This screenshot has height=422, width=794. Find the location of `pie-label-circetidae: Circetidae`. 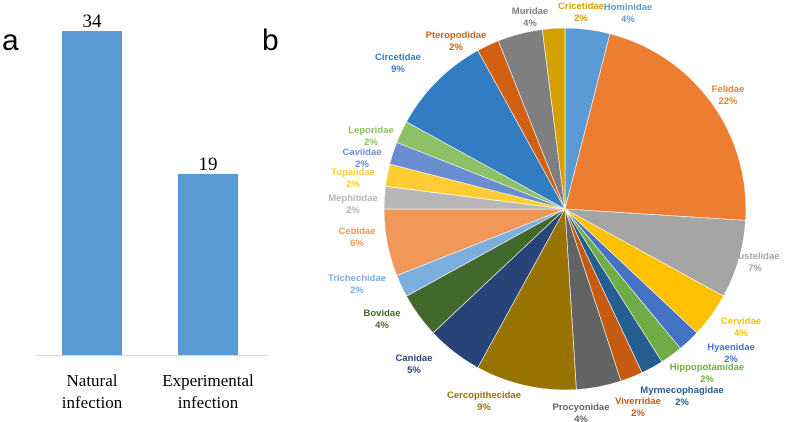

pie-label-circetidae: Circetidae is located at coordinates (398, 57).